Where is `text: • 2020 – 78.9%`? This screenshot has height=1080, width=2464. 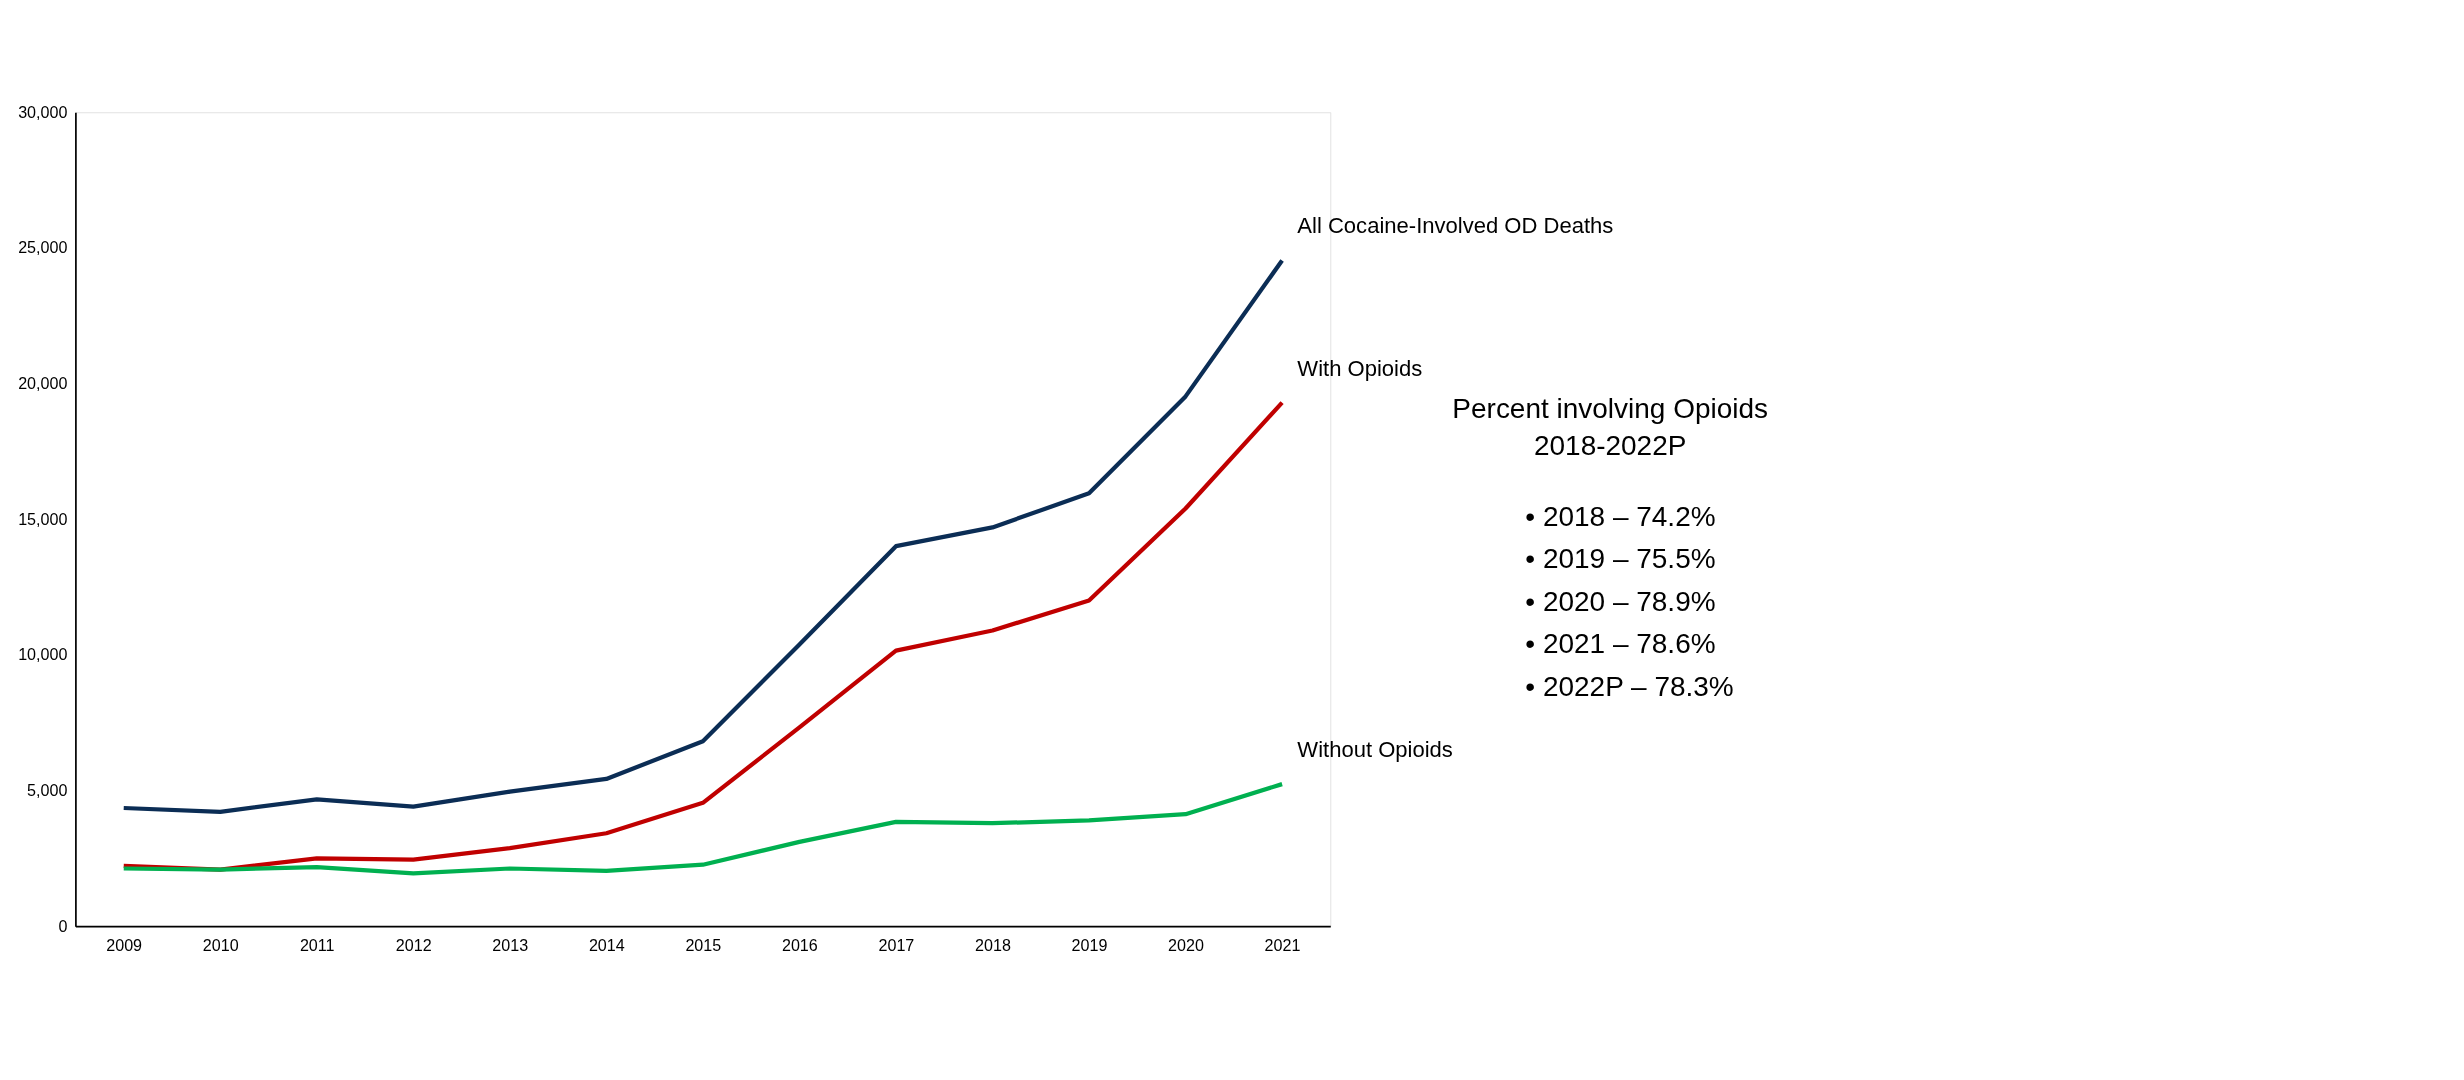
text: • 2020 – 78.9% is located at coordinates (1620, 601).